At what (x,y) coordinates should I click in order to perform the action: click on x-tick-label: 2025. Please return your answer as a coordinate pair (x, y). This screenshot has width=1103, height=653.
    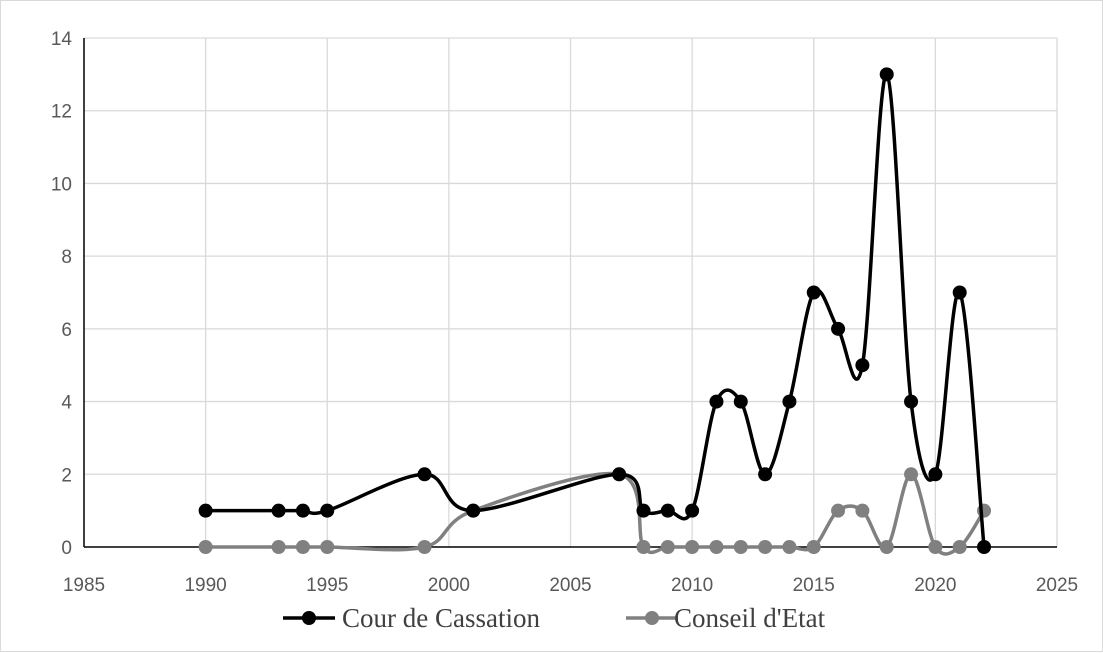
    Looking at the image, I should click on (1057, 585).